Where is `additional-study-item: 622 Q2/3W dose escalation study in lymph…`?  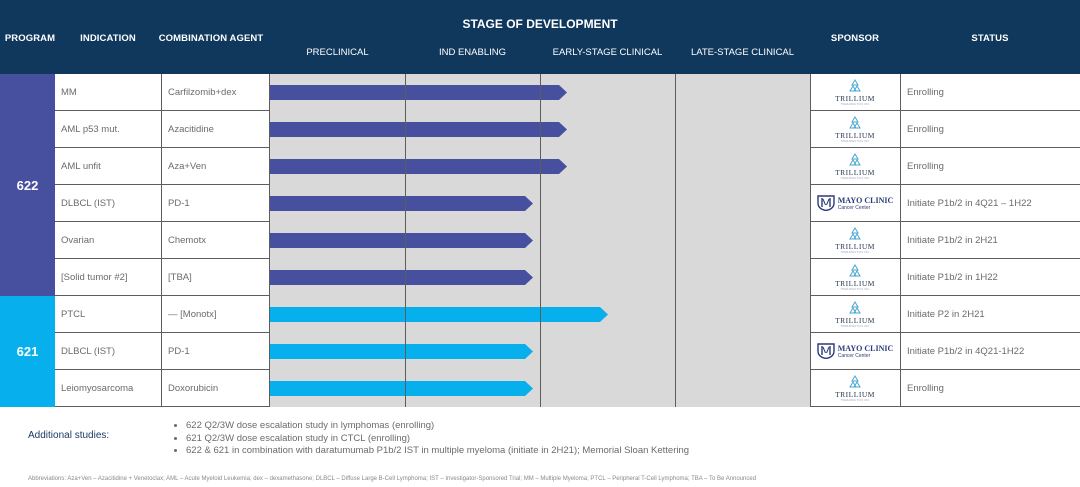 additional-study-item: 622 Q2/3W dose escalation study in lymph… is located at coordinates (437, 426).